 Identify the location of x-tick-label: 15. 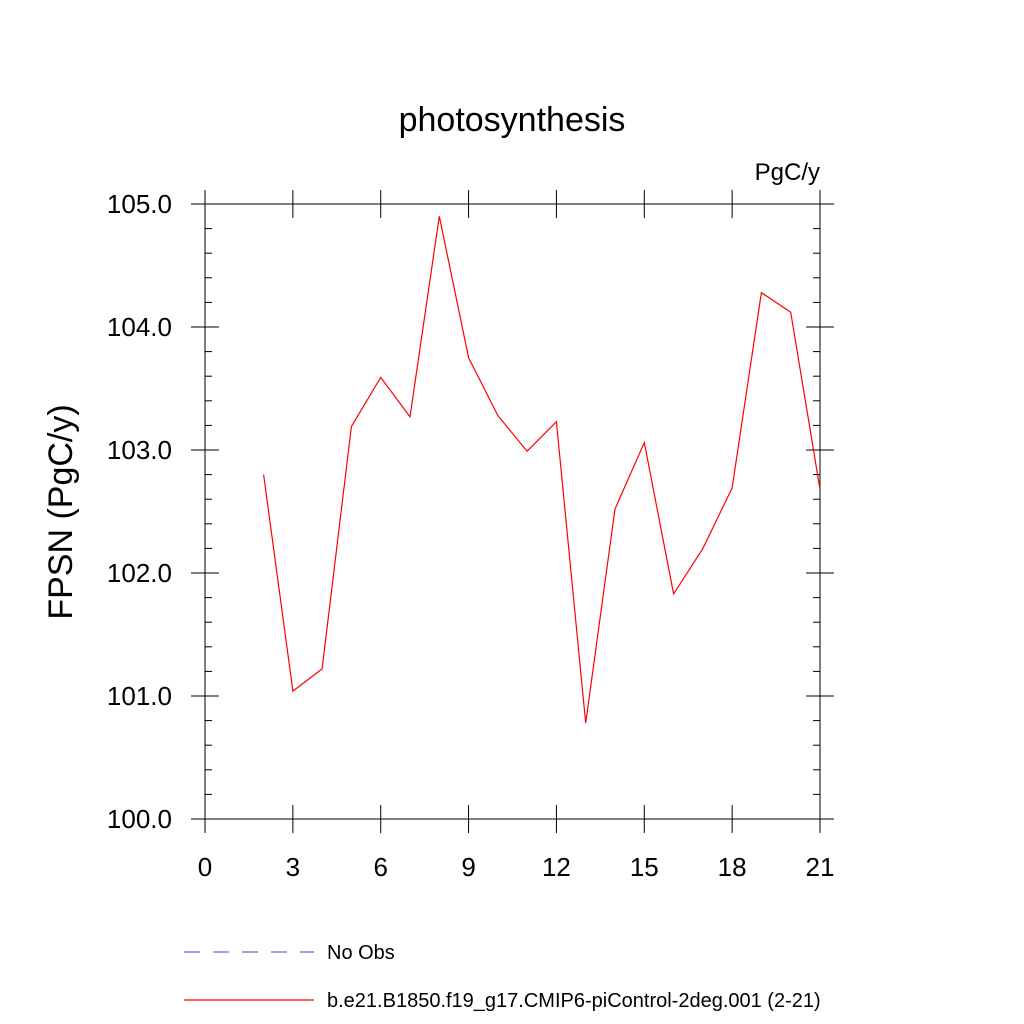
(644, 867).